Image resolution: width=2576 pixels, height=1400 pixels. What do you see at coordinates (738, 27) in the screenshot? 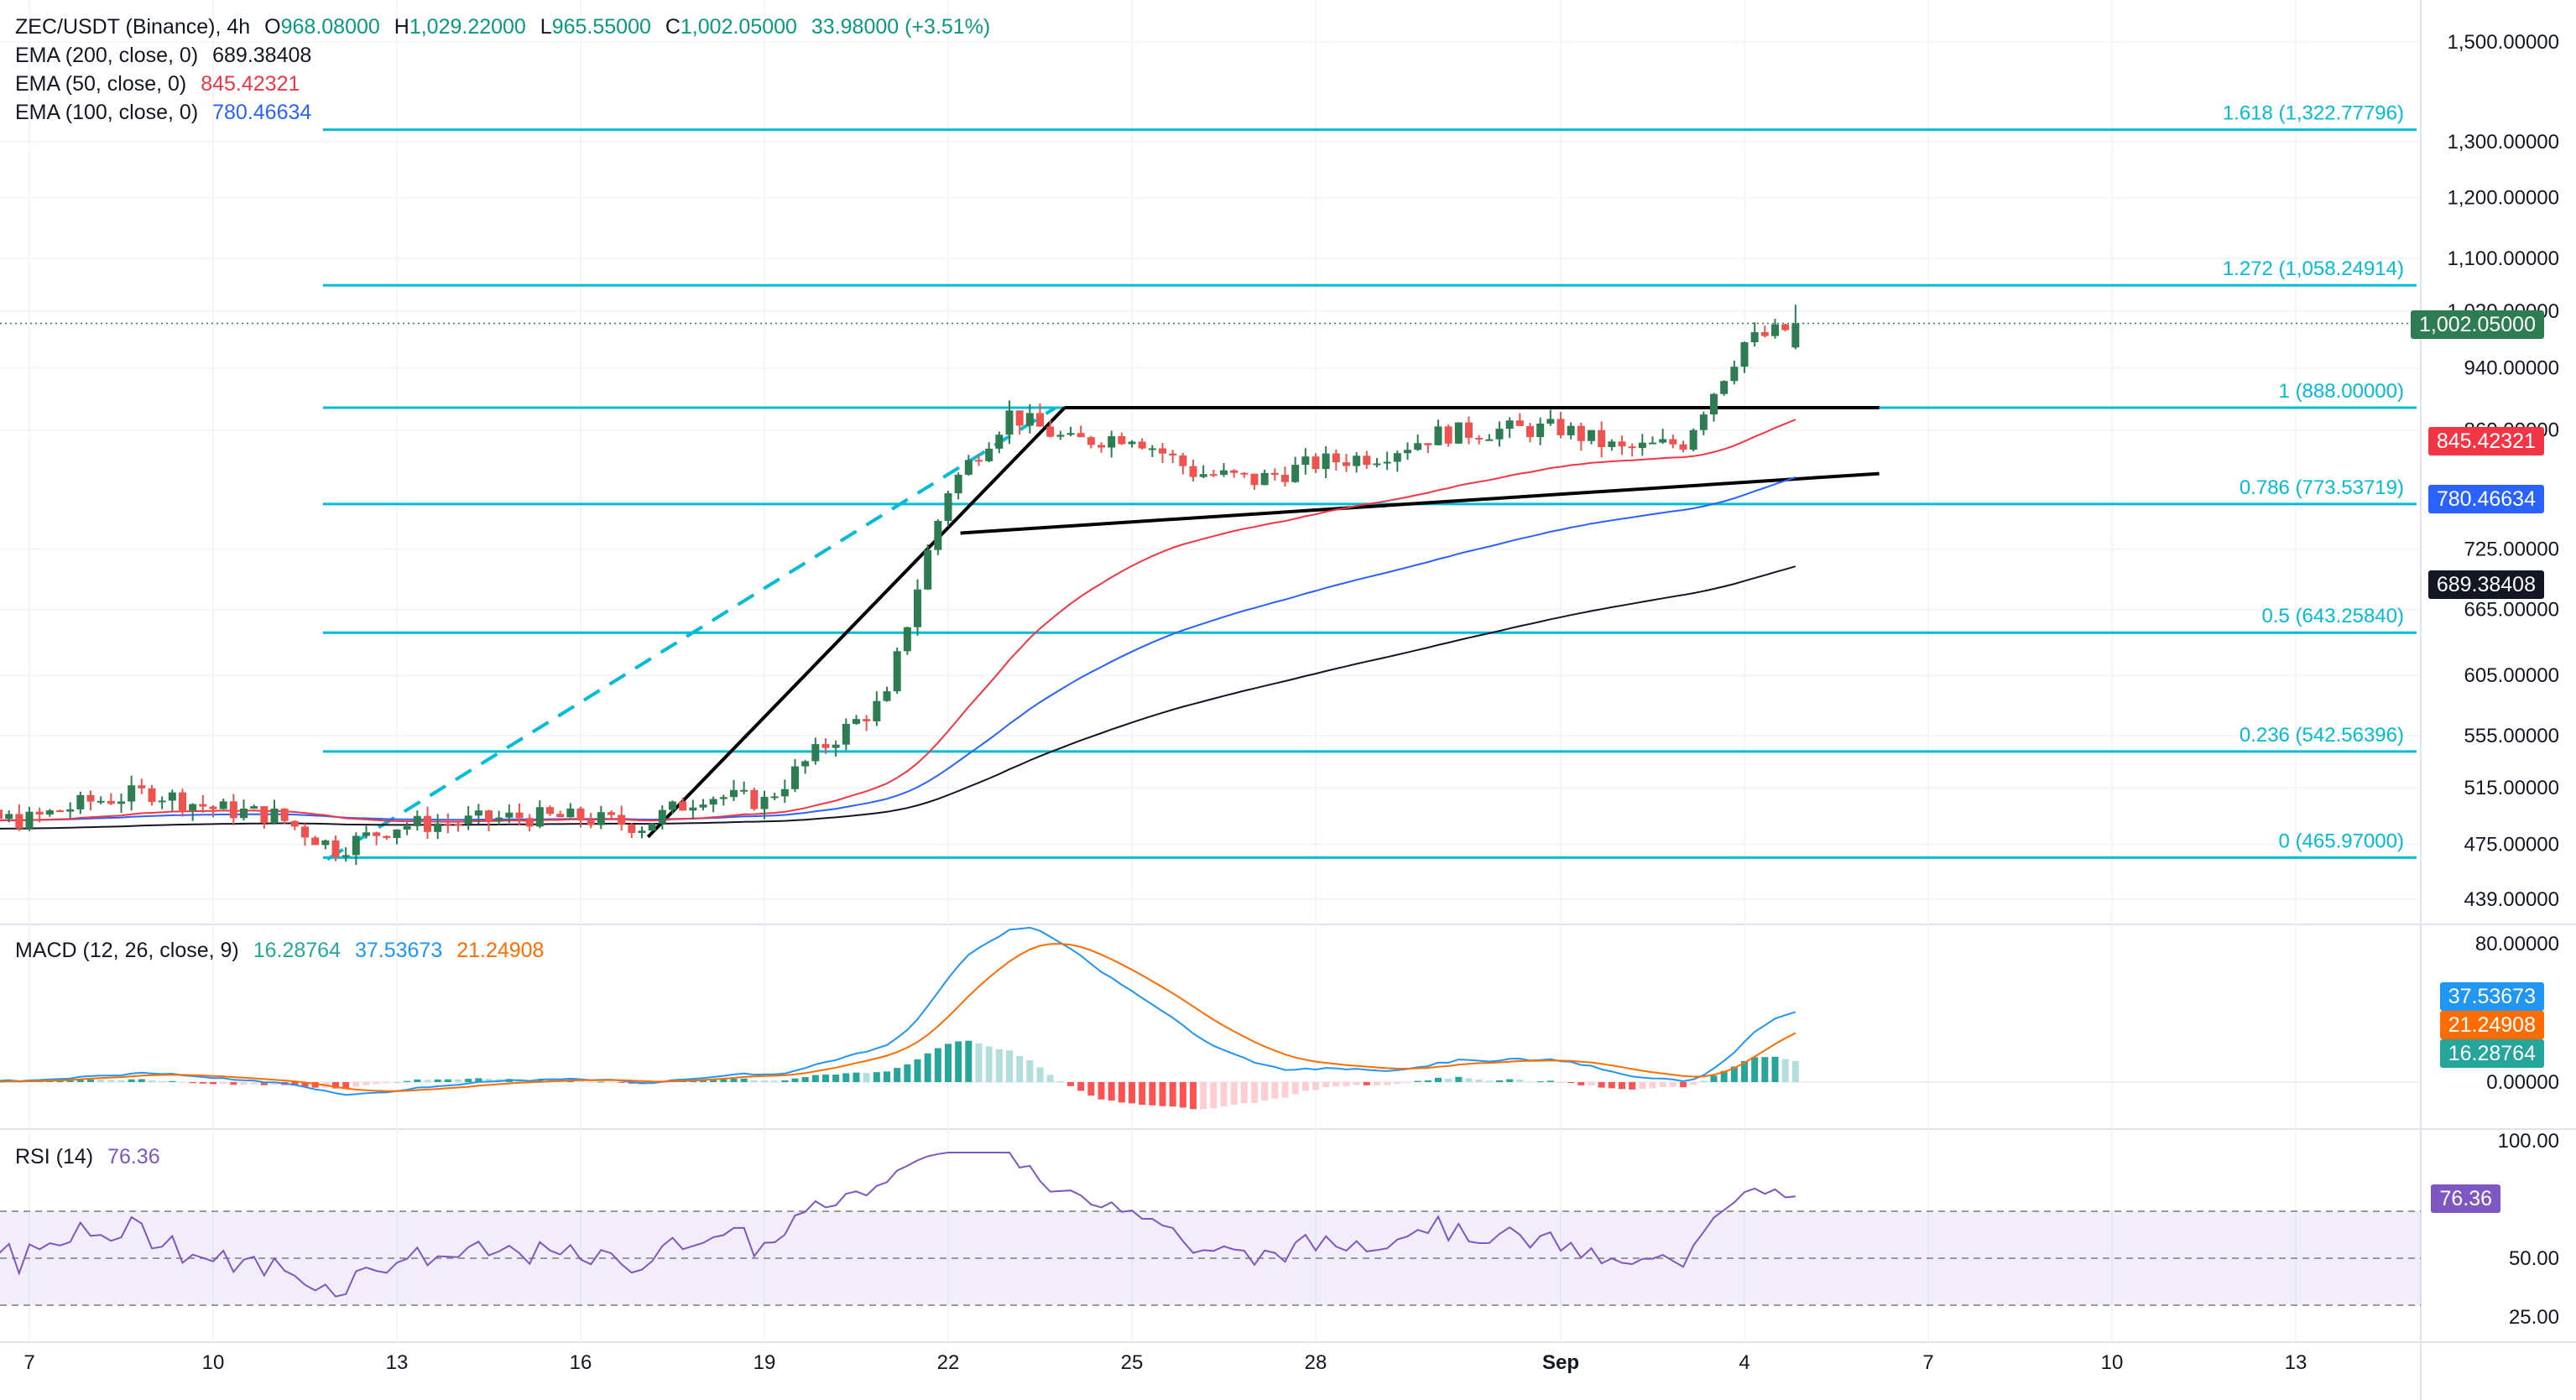
I see `close-value: 1,002.05000` at bounding box center [738, 27].